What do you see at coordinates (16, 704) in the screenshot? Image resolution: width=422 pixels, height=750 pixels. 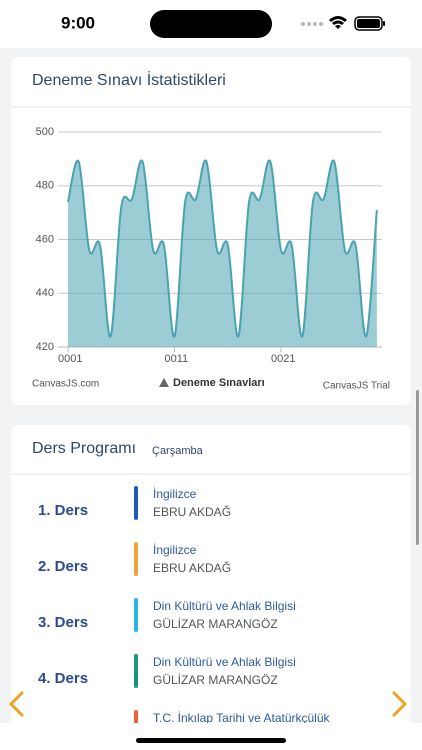 I see `prev-button` at bounding box center [16, 704].